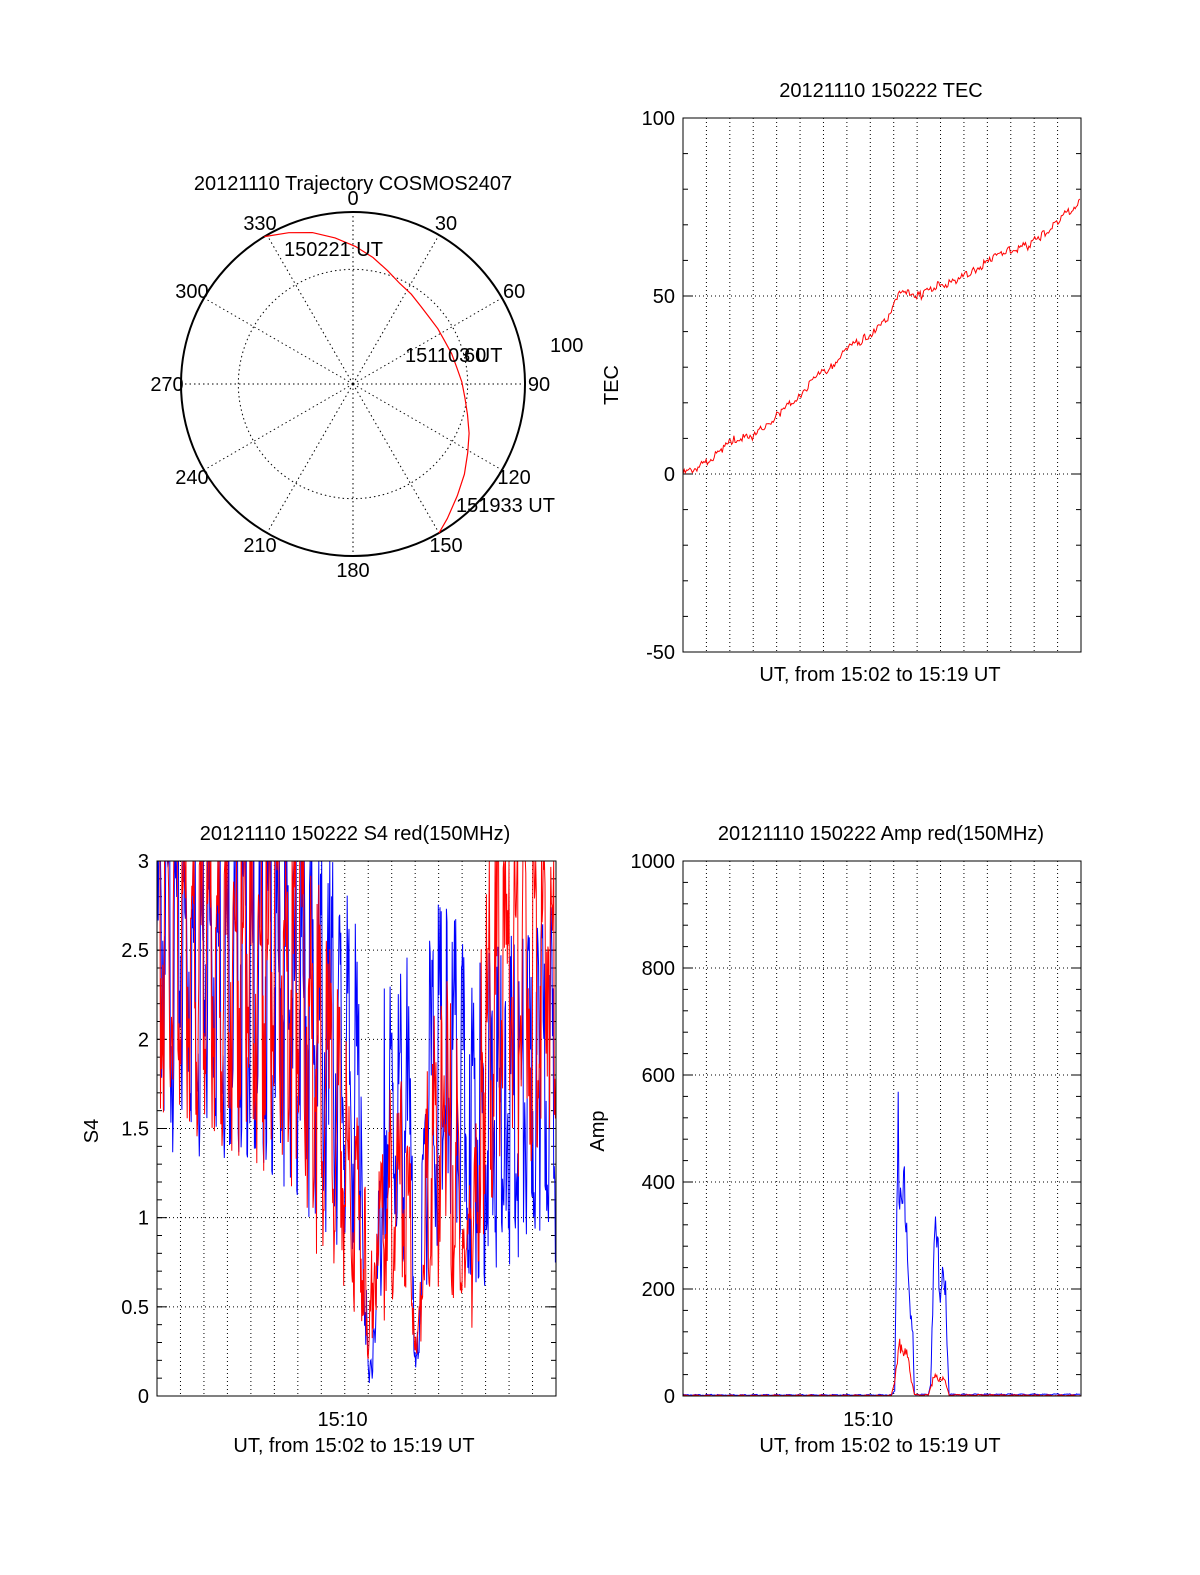 This screenshot has height=1575, width=1200. Describe the element at coordinates (598, 1130) in the screenshot. I see `amp-ylabel: Amp` at that location.